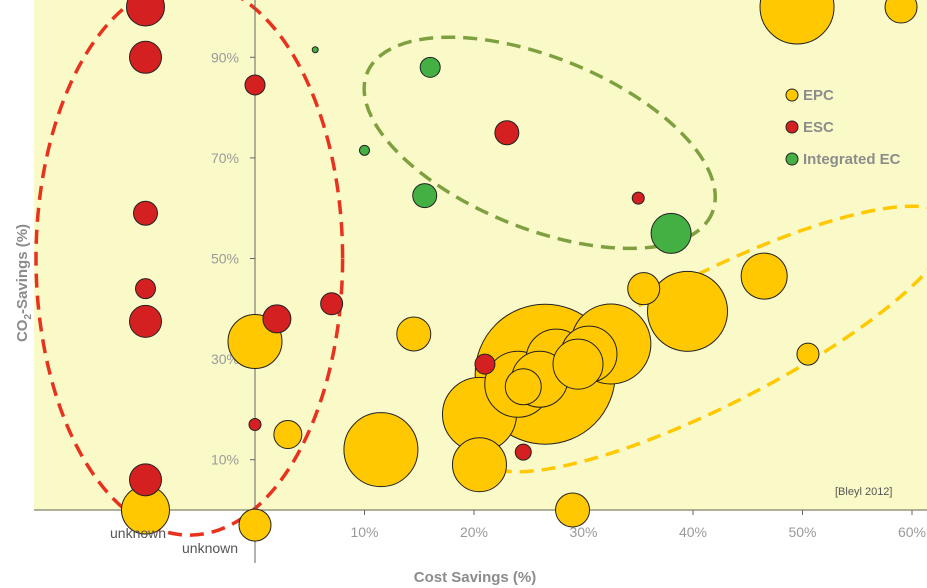 This screenshot has width=927, height=588. What do you see at coordinates (539, 143) in the screenshot?
I see `cluster-ellipse-integrated-ec` at bounding box center [539, 143].